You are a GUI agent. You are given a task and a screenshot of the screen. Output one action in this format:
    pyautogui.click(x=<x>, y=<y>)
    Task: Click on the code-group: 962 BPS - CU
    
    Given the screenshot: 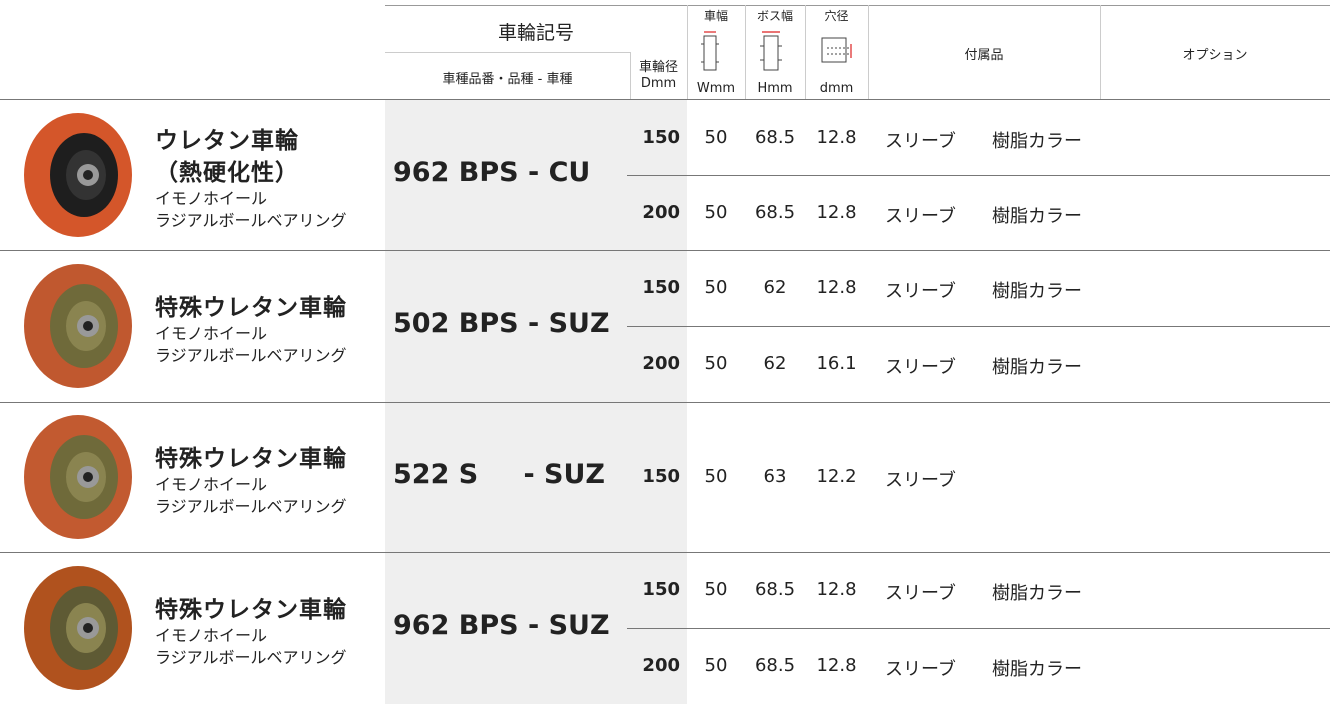 What is the action you would take?
    pyautogui.click(x=499, y=172)
    